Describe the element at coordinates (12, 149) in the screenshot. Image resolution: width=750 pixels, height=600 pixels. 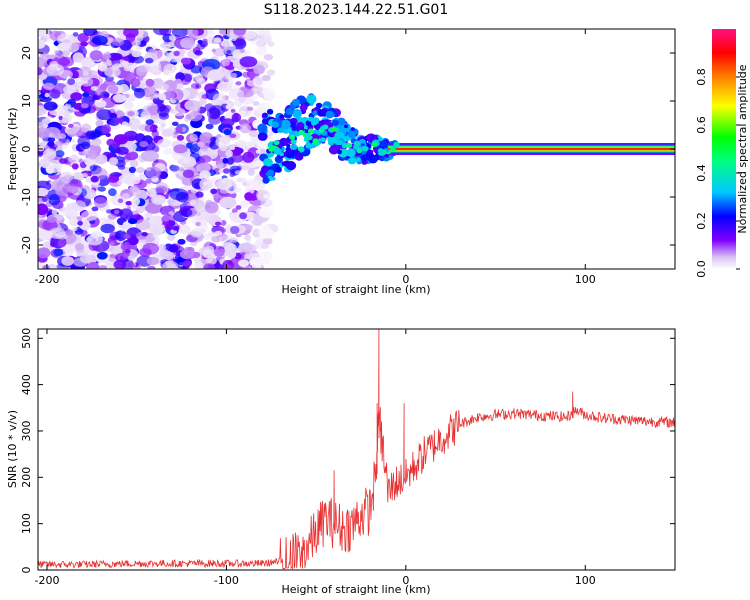
I see `spectrogram-ylabel: Frequency (Hz)` at that location.